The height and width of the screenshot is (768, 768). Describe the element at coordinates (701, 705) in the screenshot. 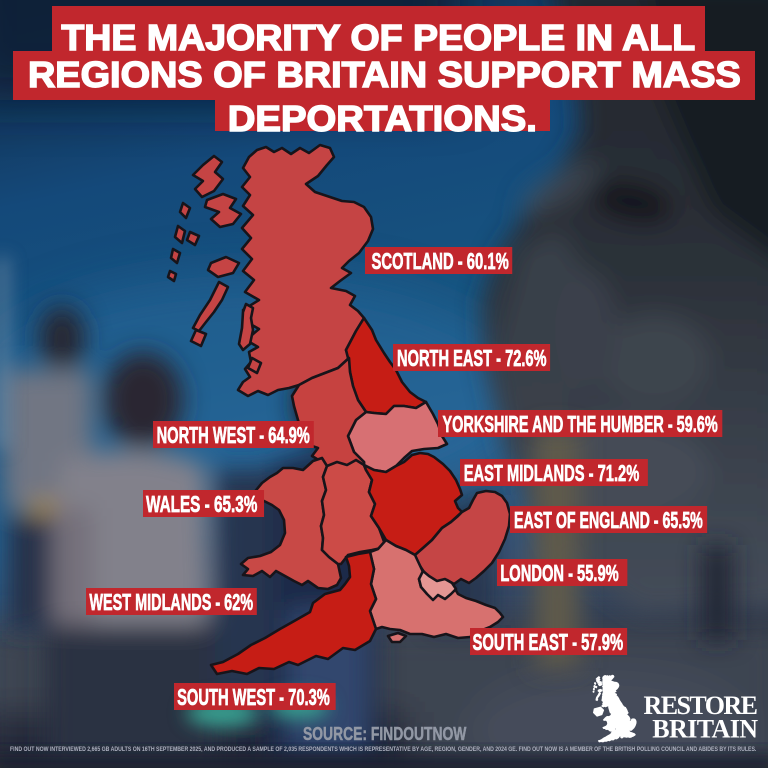

I see `svg-text: RESTORE` at that location.